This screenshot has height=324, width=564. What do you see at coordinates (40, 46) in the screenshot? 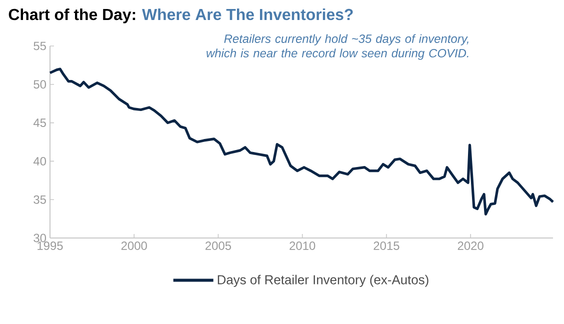
I see `y-tick-label: 55` at bounding box center [40, 46].